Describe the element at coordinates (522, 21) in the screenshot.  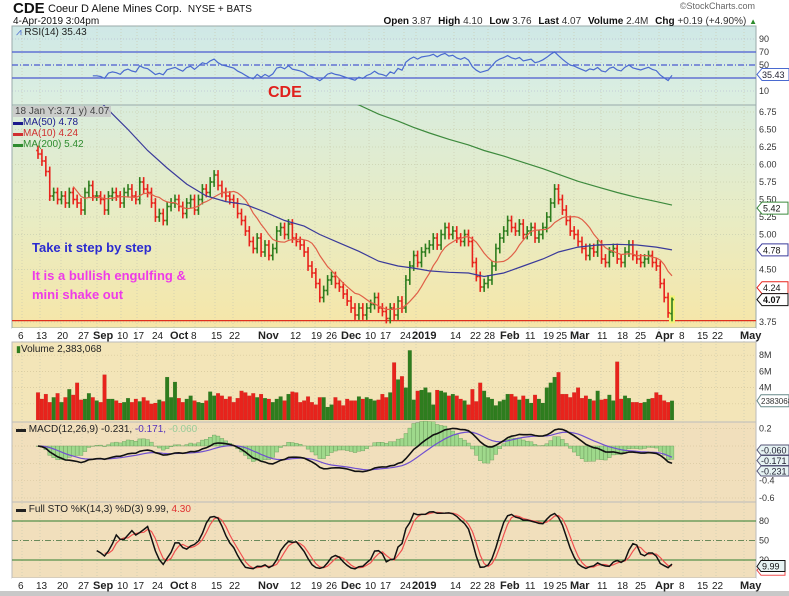
I see `low-value: 3.76` at that location.